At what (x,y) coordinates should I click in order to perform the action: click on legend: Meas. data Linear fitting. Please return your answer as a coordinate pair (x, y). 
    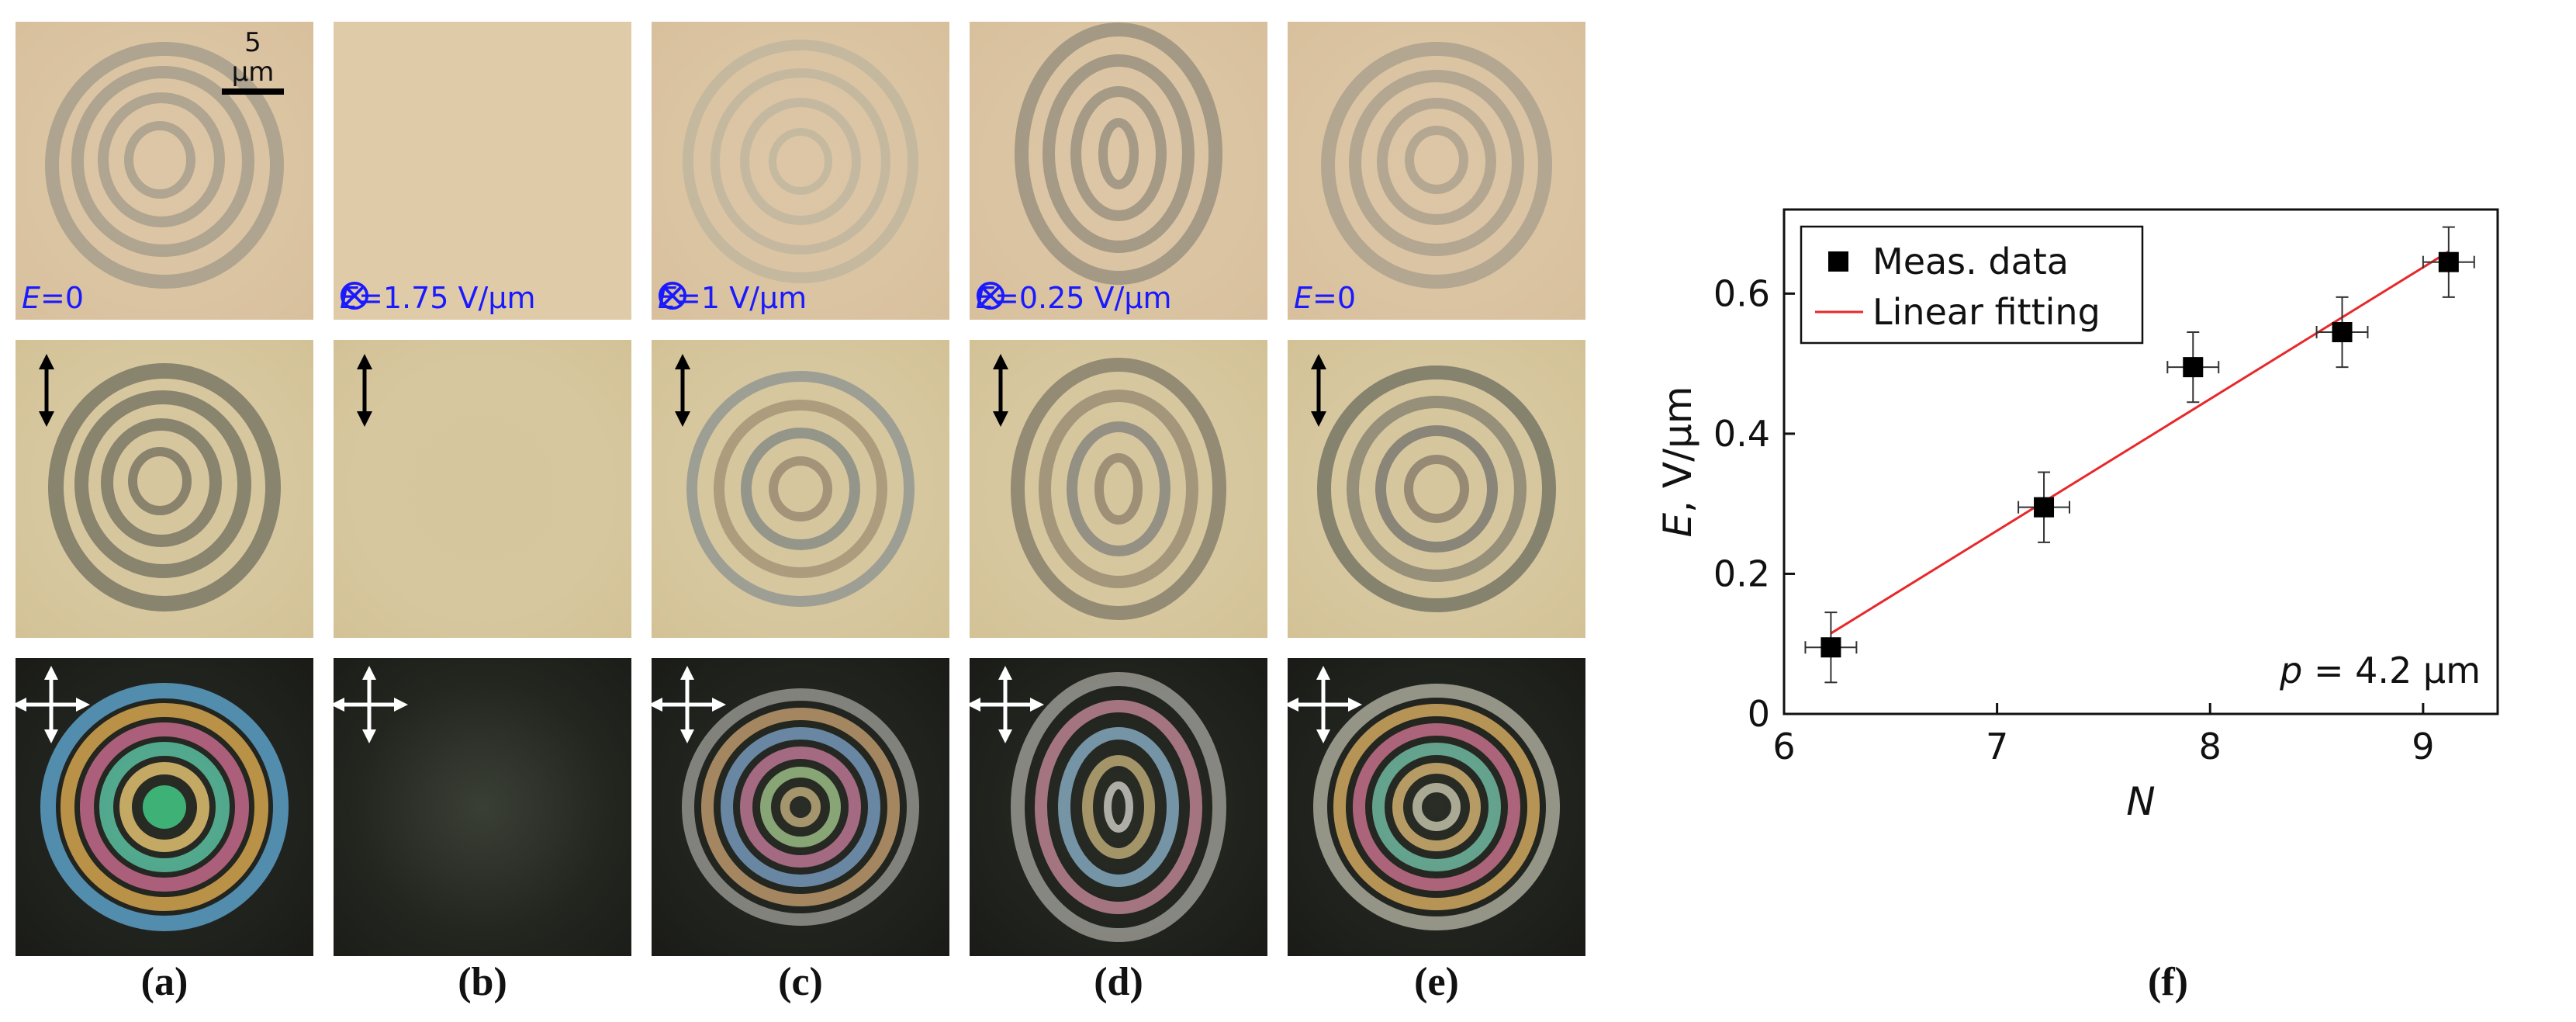
    Looking at the image, I should click on (1972, 285).